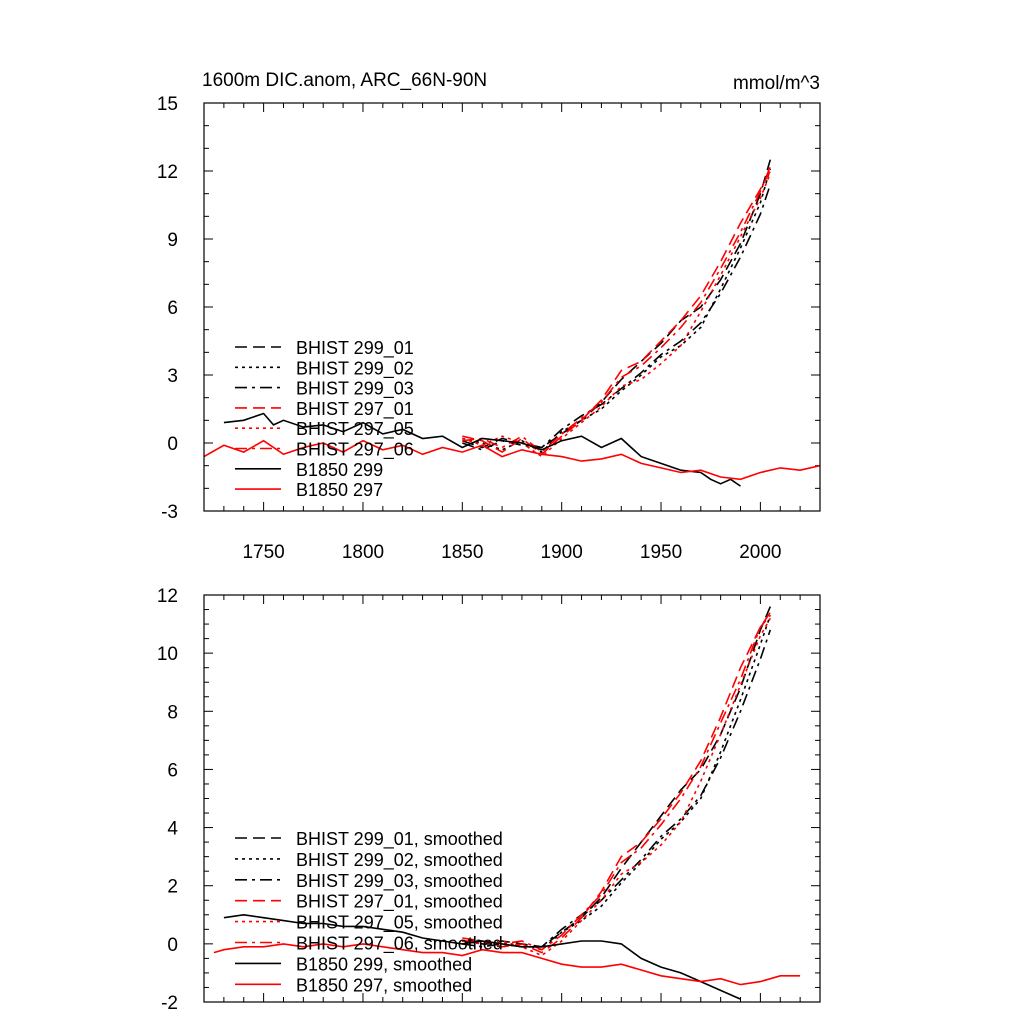  Describe the element at coordinates (355, 409) in the screenshot. I see `legend-label: BHIST 297_01` at that location.